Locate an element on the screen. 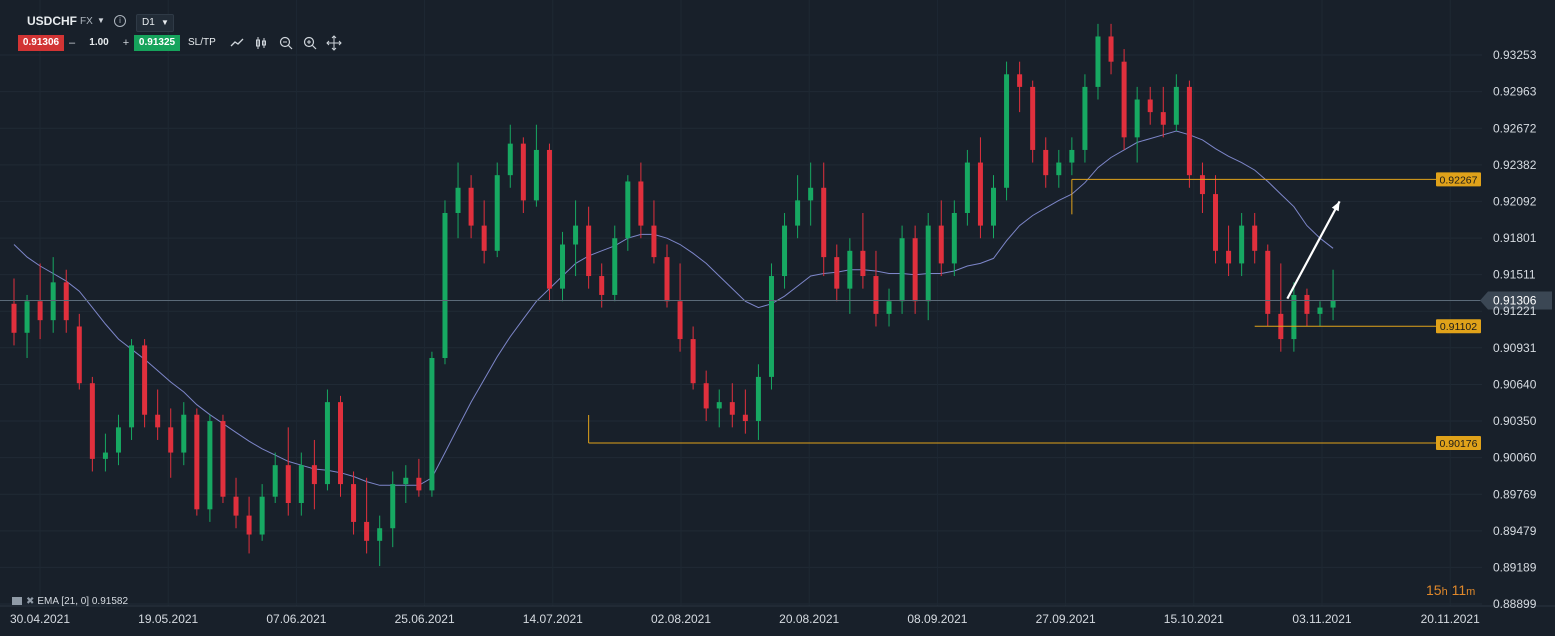 This screenshot has width=1555, height=636. increase-qty-button: + is located at coordinates (126, 43).